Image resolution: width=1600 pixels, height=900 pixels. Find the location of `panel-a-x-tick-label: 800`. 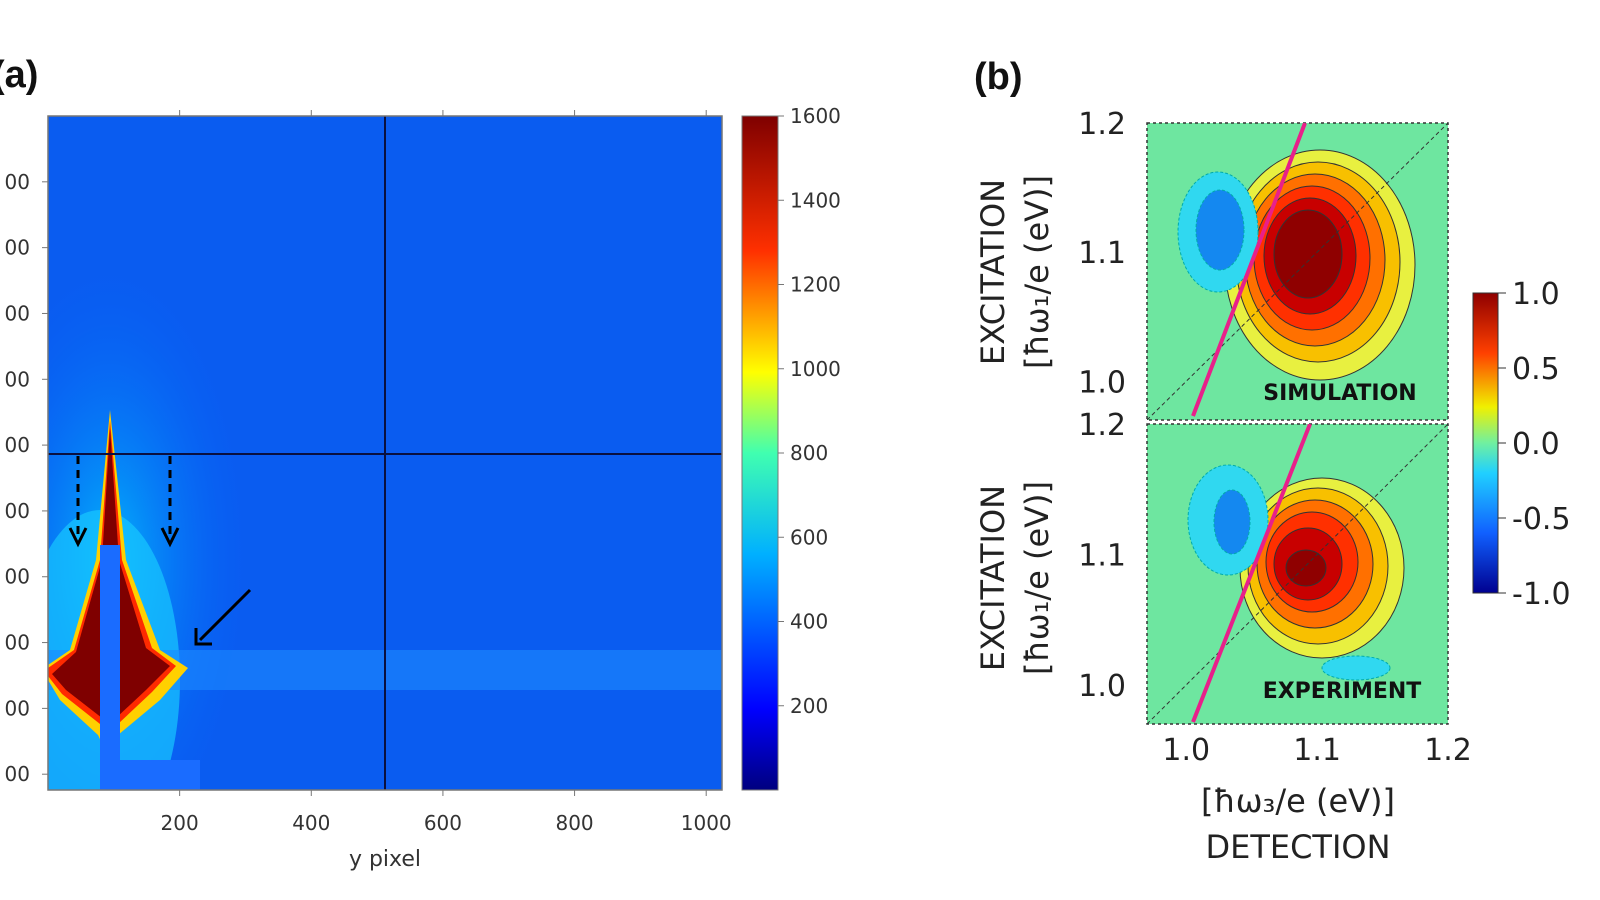

panel-a-x-tick-label: 800 is located at coordinates (574, 823).